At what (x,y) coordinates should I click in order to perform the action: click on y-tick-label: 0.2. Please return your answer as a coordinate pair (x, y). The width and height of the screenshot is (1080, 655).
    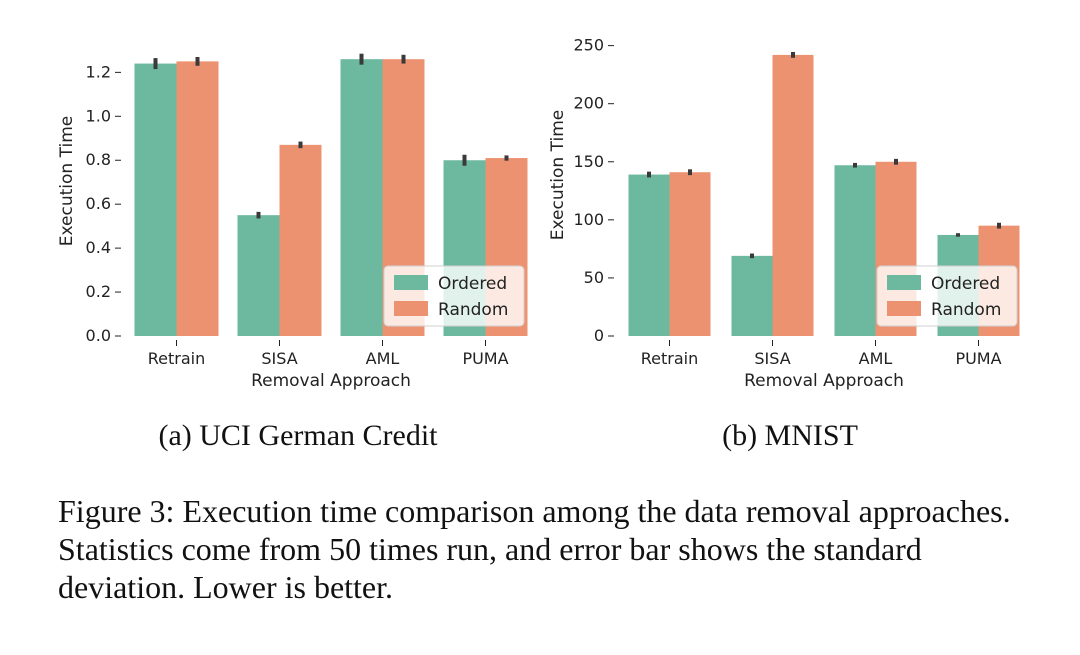
    Looking at the image, I should click on (98, 291).